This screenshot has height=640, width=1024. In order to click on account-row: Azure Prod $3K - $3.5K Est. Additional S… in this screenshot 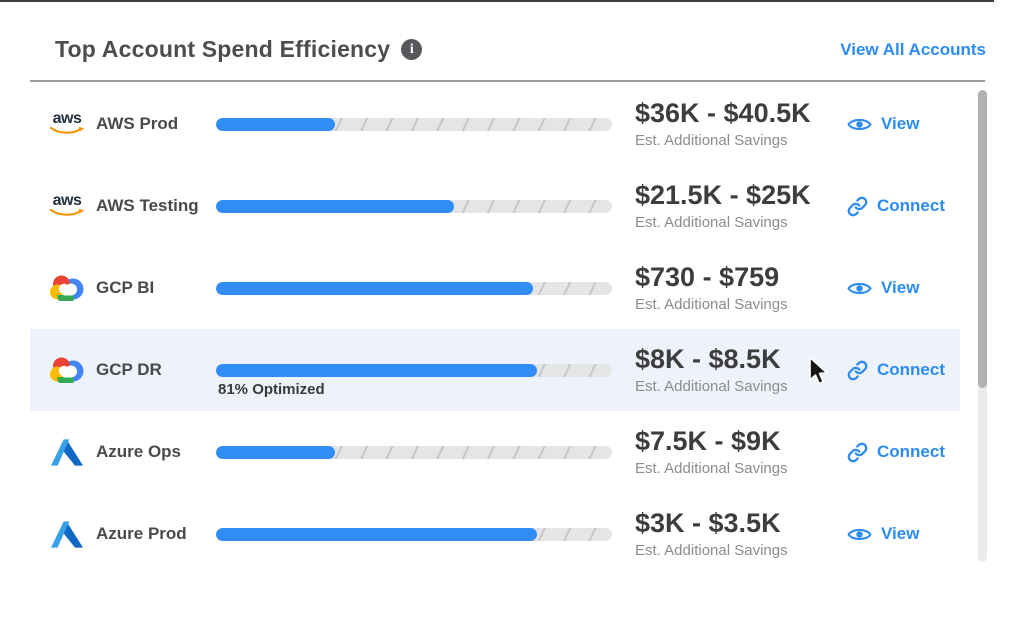, I will do `click(495, 534)`.